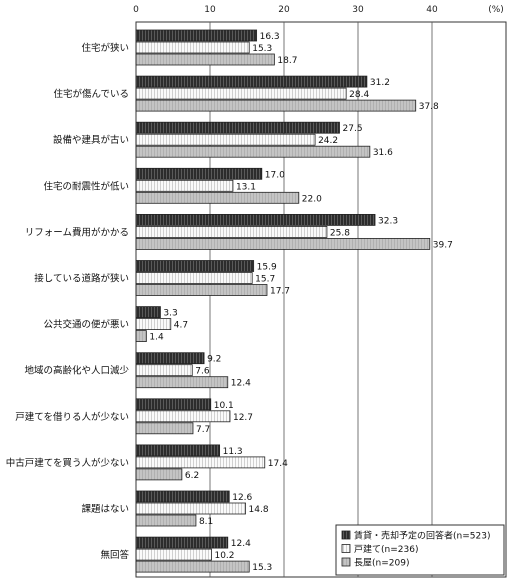 The height and width of the screenshot is (585, 522). What do you see at coordinates (136, 10) in the screenshot?
I see `x-tick-label: 0` at bounding box center [136, 10].